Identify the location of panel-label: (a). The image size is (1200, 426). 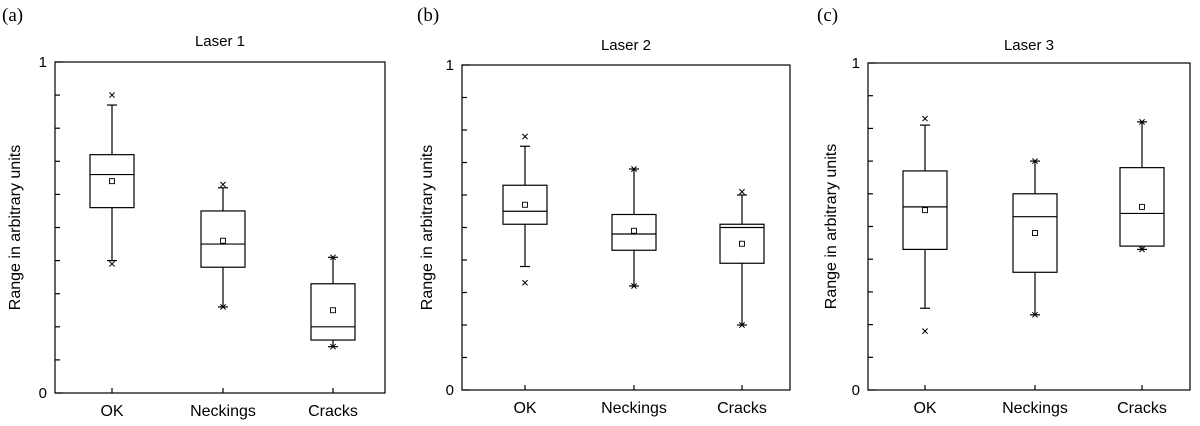
(12, 15).